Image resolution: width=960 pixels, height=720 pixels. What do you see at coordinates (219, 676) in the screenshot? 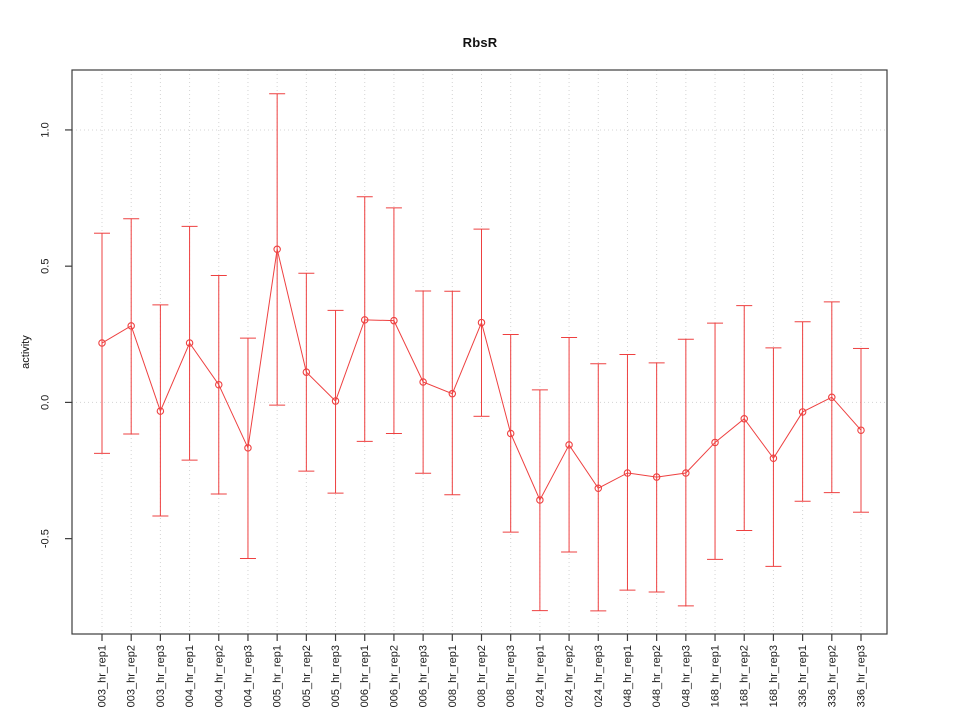
I see `x-tick-label: 004_hr_rep2` at bounding box center [219, 676].